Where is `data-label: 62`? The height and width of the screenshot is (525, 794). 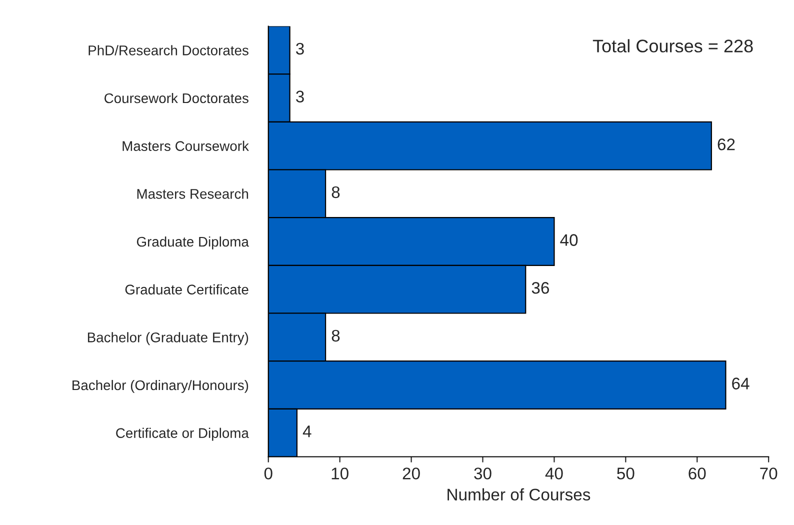 data-label: 62 is located at coordinates (726, 144).